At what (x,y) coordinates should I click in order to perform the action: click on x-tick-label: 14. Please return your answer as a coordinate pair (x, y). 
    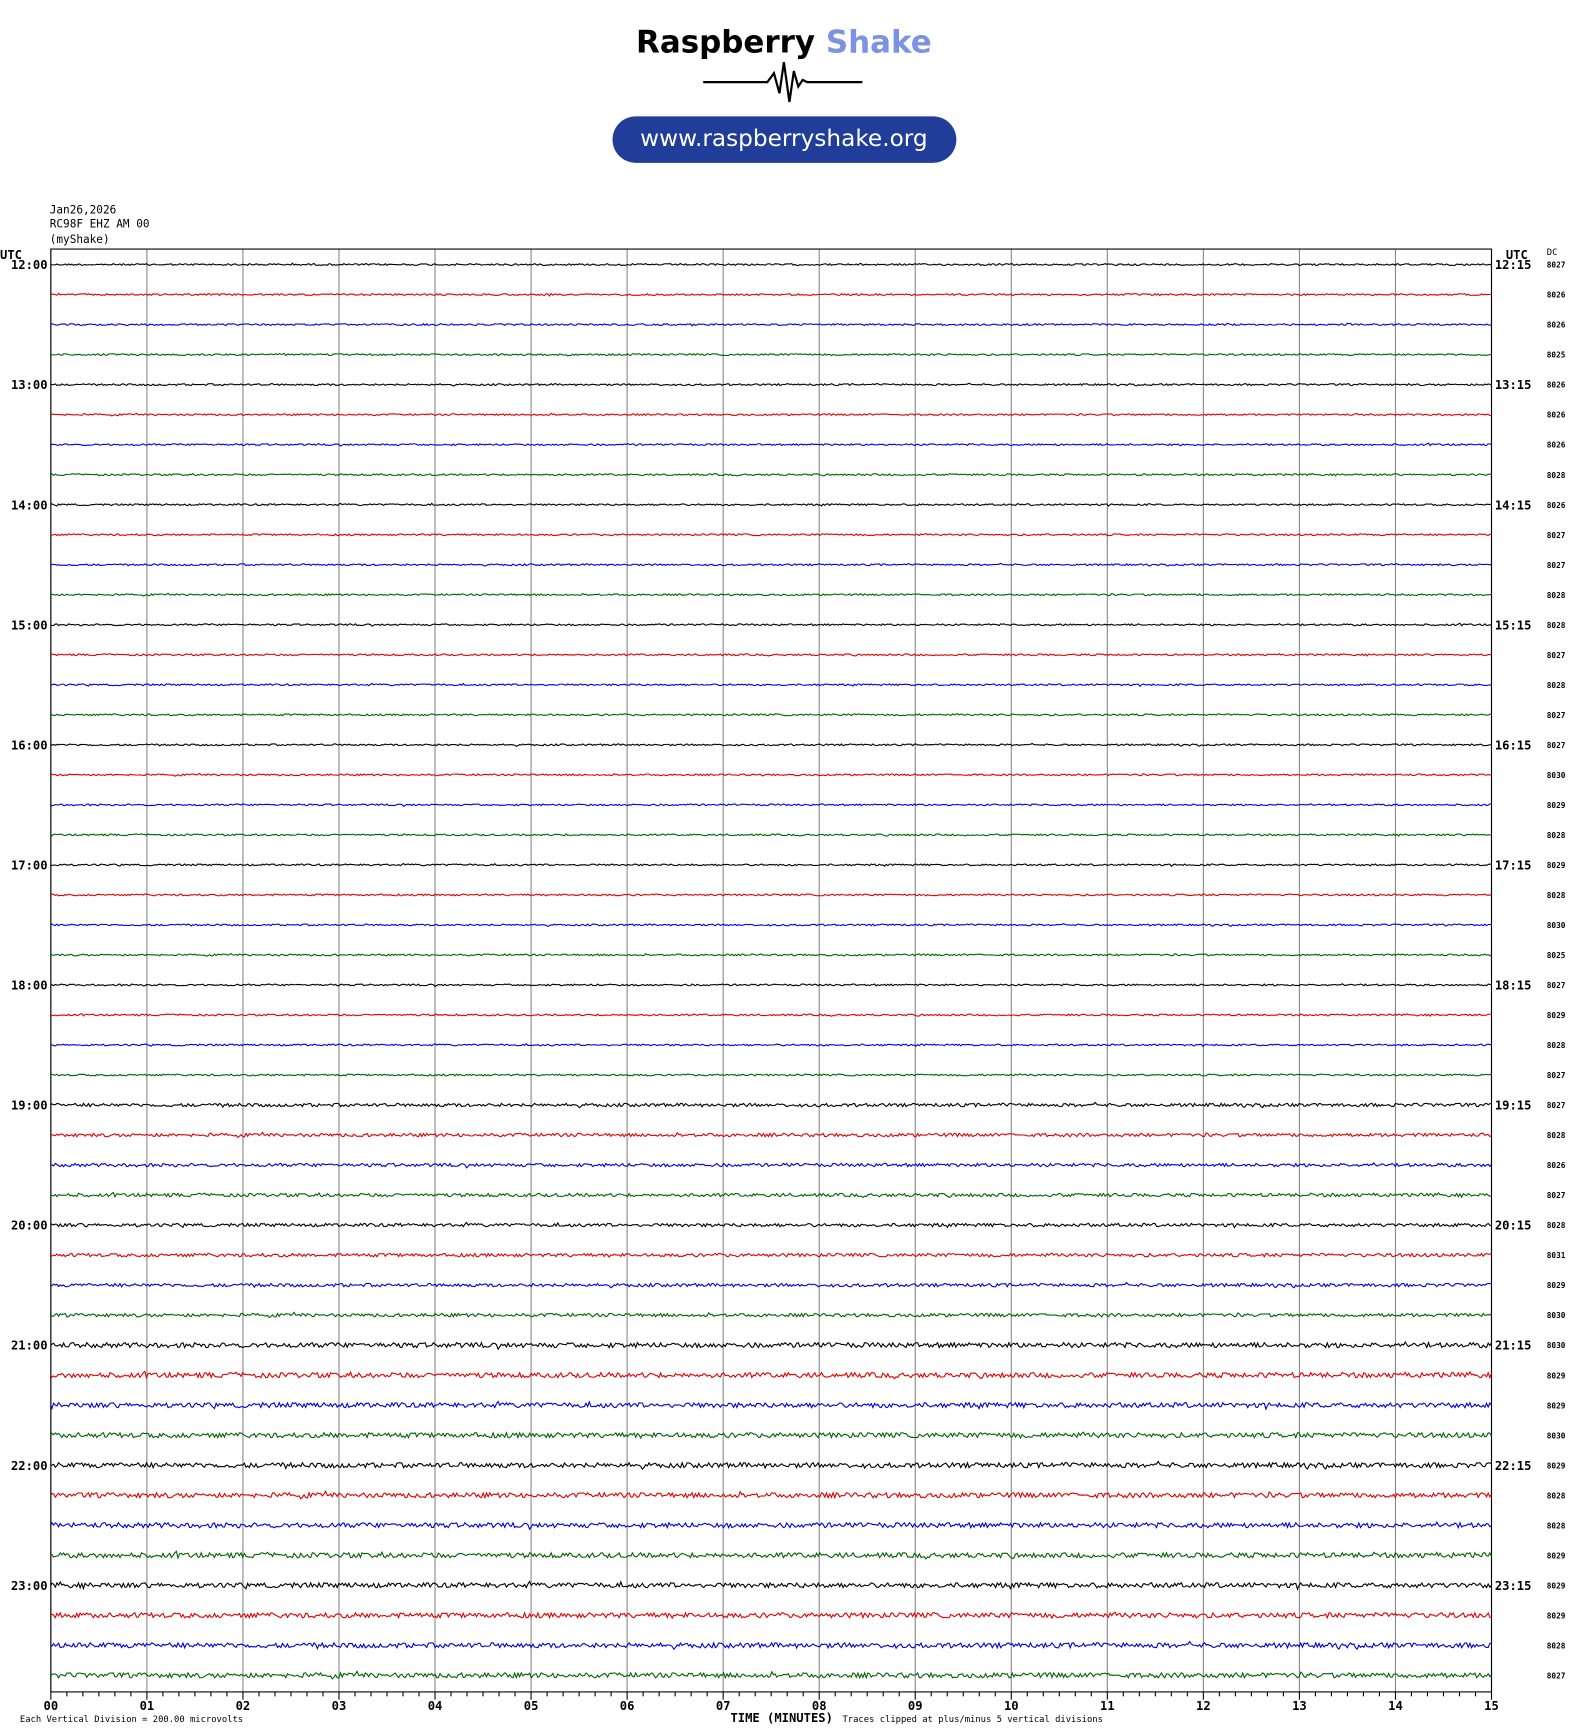
    Looking at the image, I should click on (1395, 1706).